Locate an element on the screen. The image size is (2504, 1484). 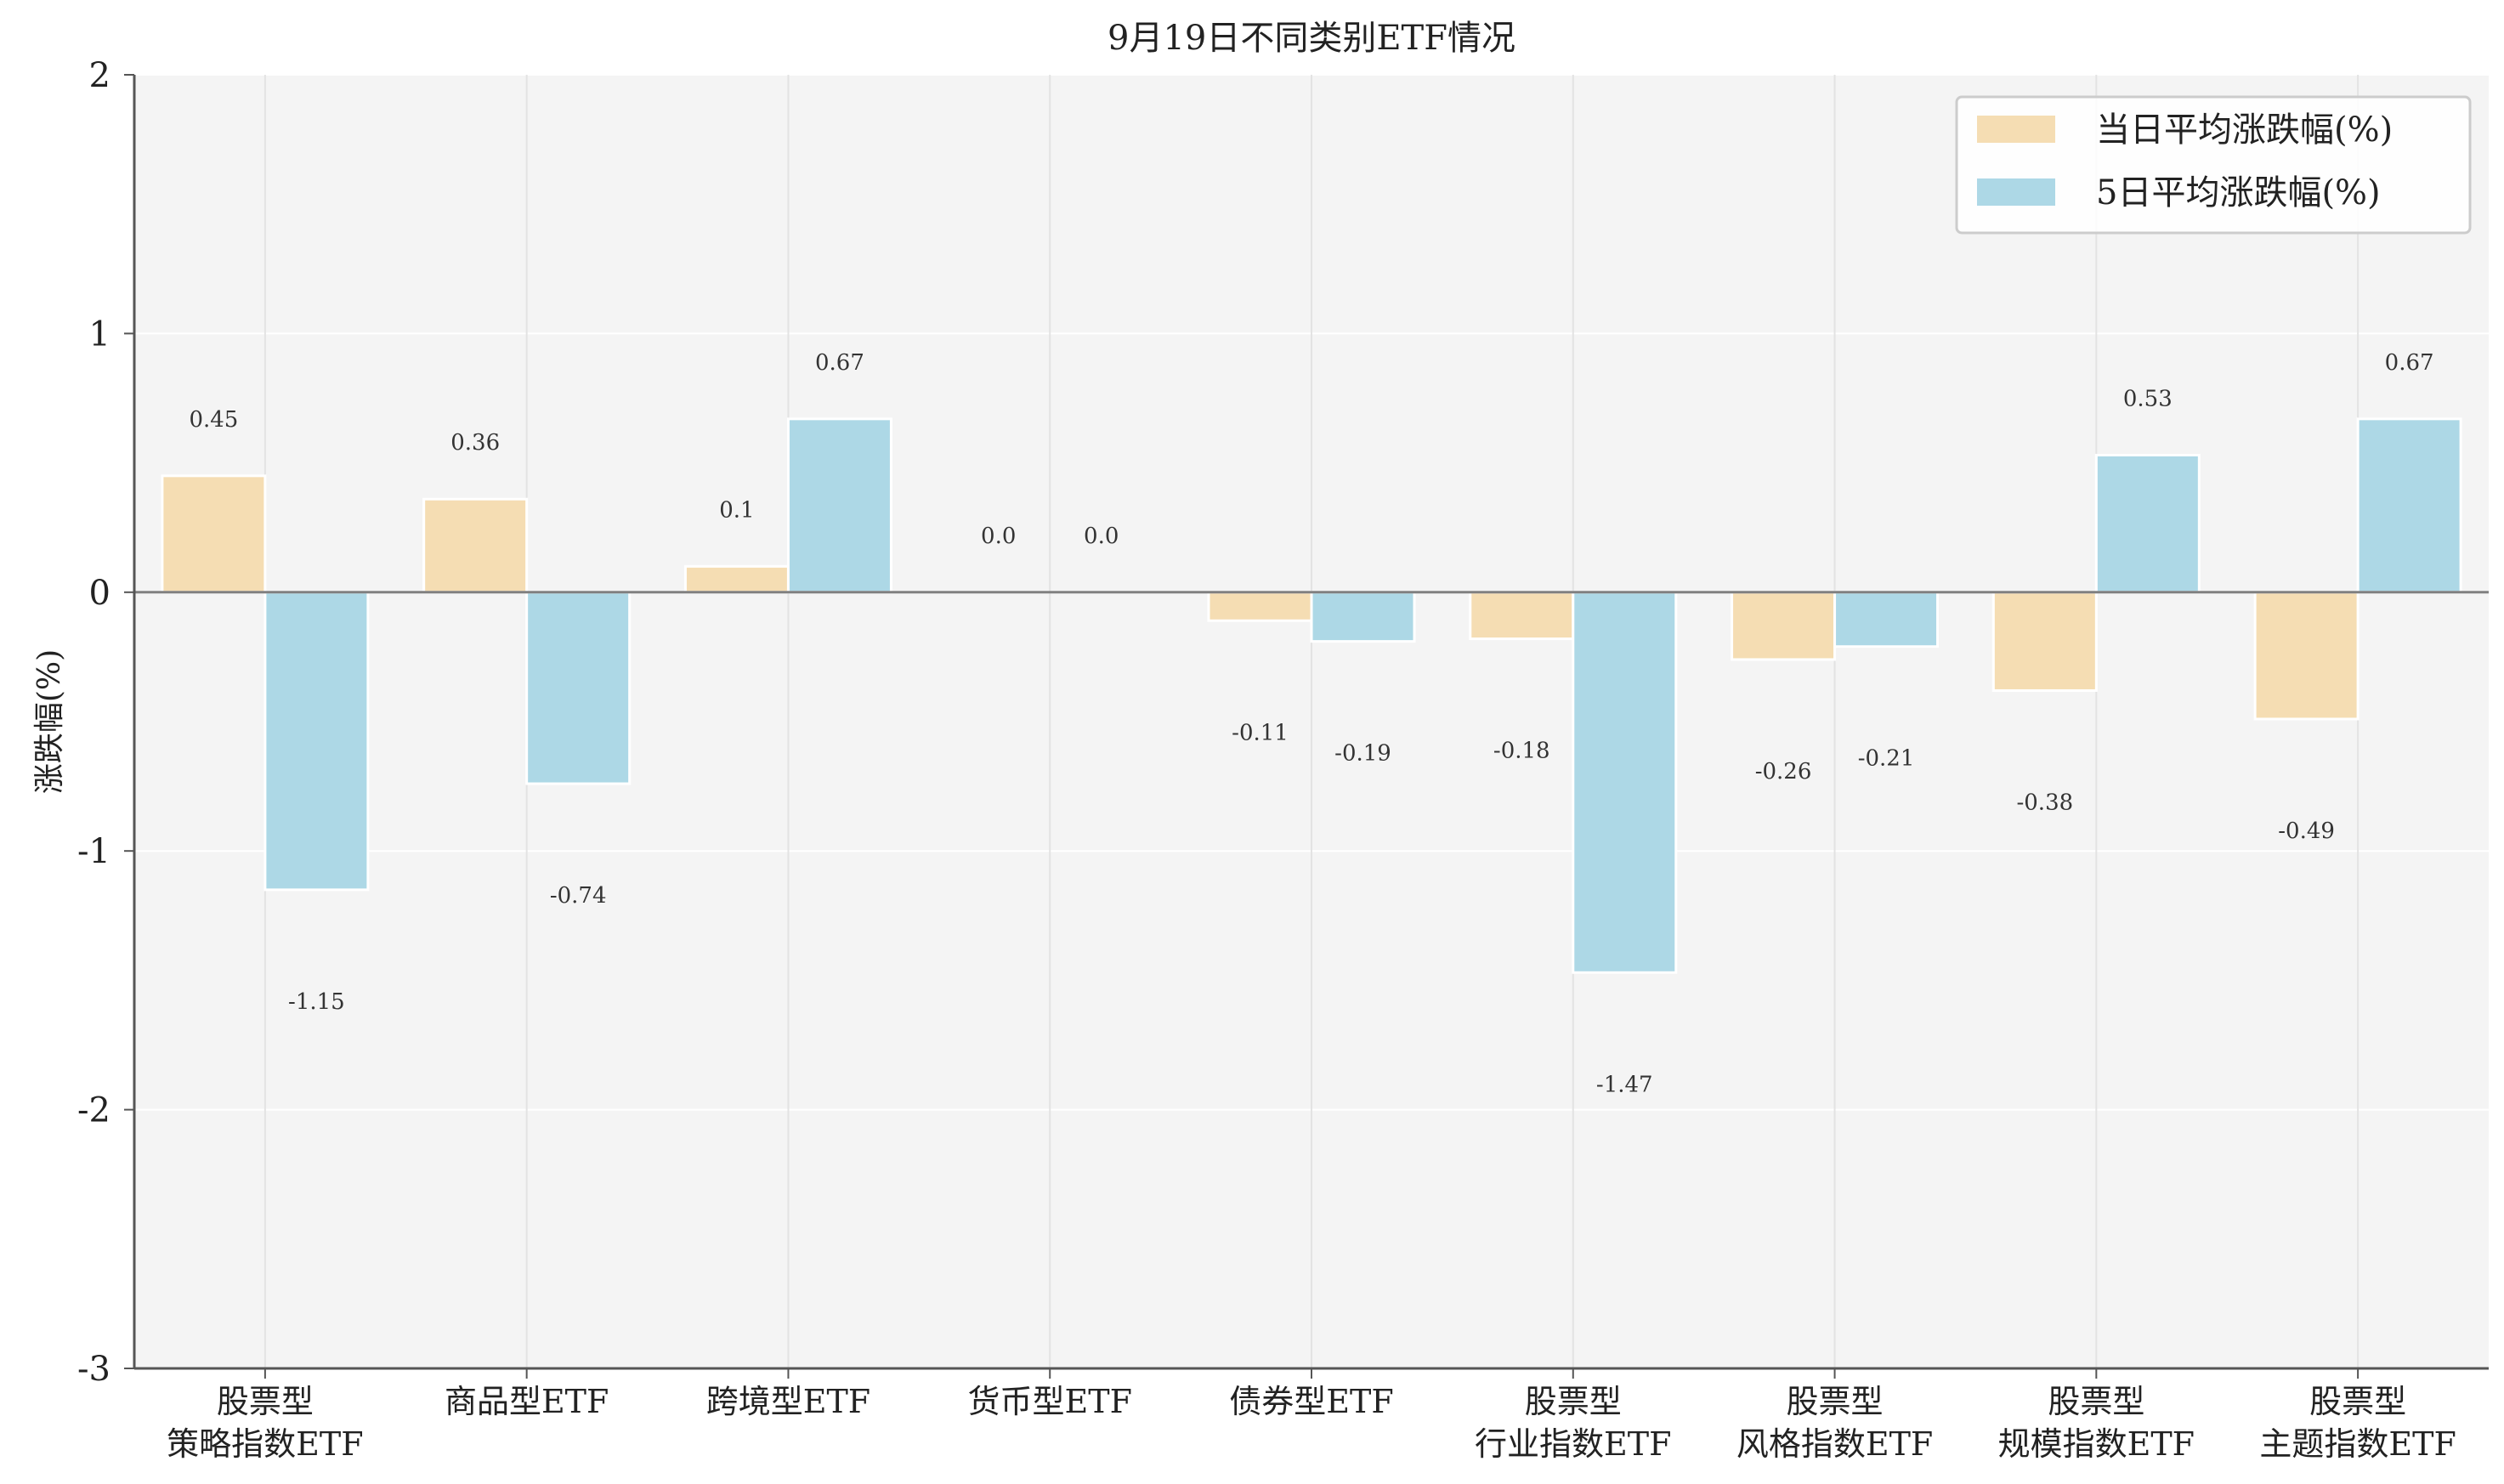
legend-label-daily: 当日平均涨跌幅(%) is located at coordinates (2244, 130).